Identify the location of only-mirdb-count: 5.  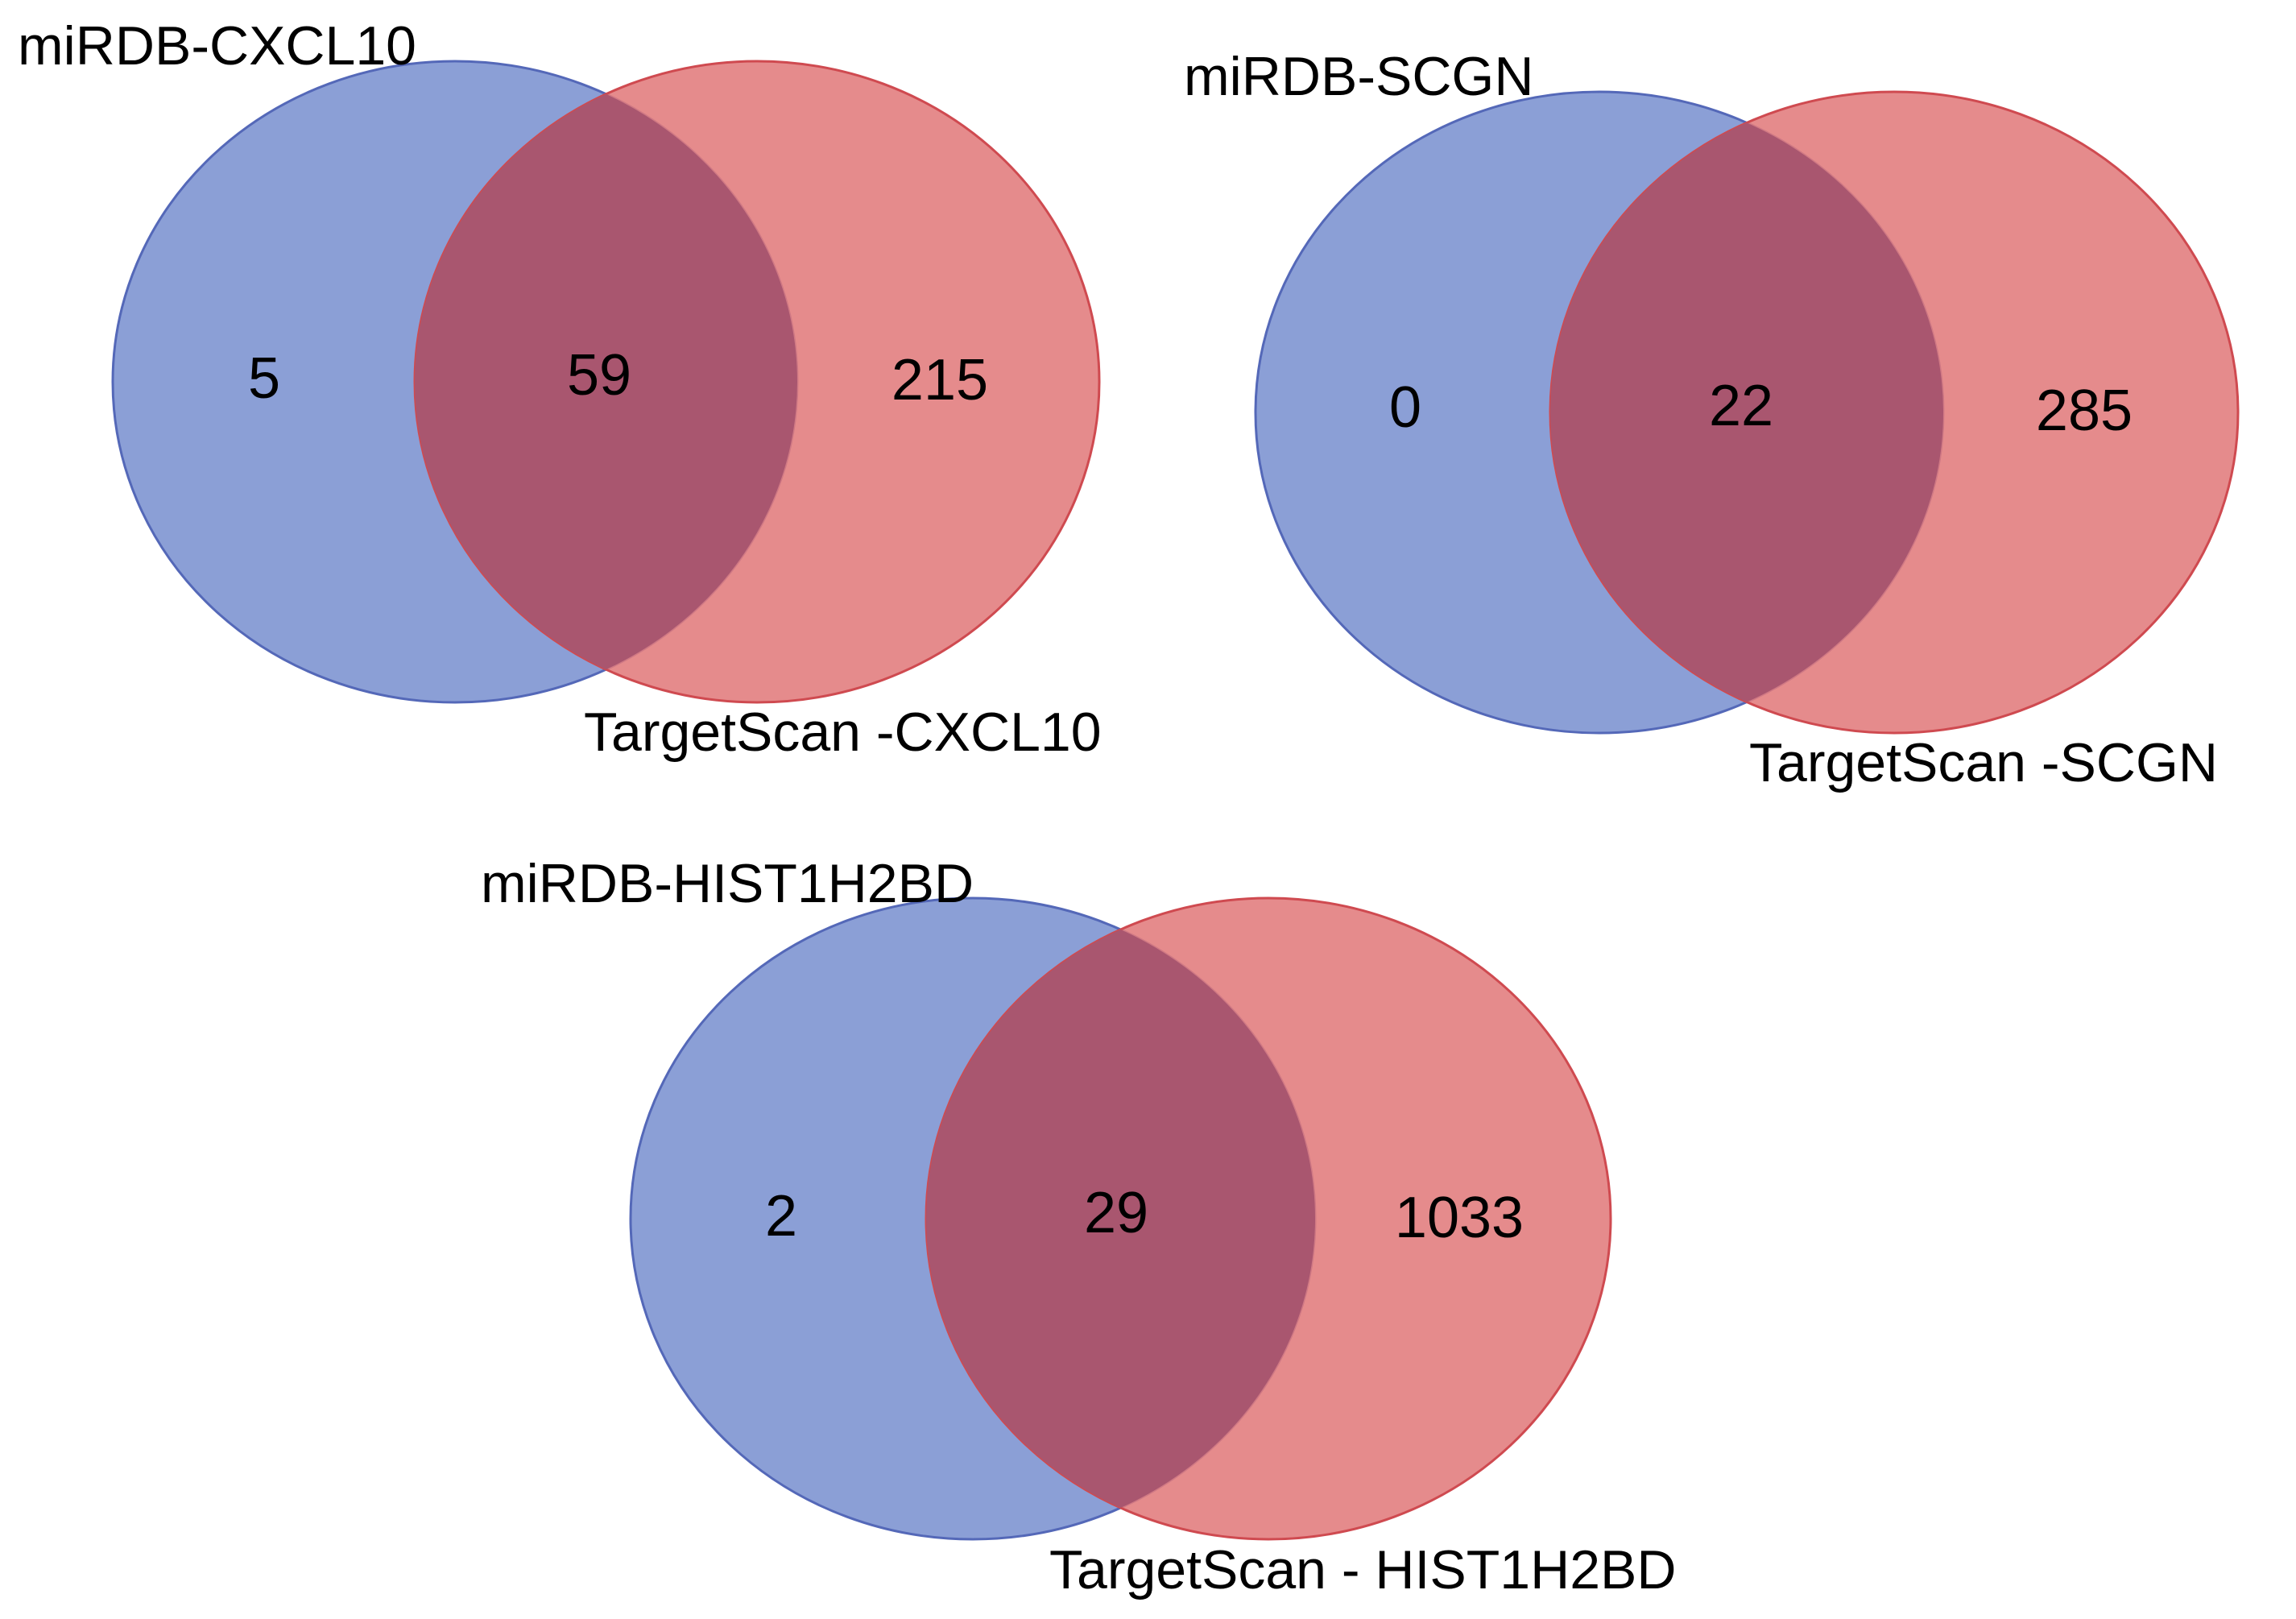
(264, 378).